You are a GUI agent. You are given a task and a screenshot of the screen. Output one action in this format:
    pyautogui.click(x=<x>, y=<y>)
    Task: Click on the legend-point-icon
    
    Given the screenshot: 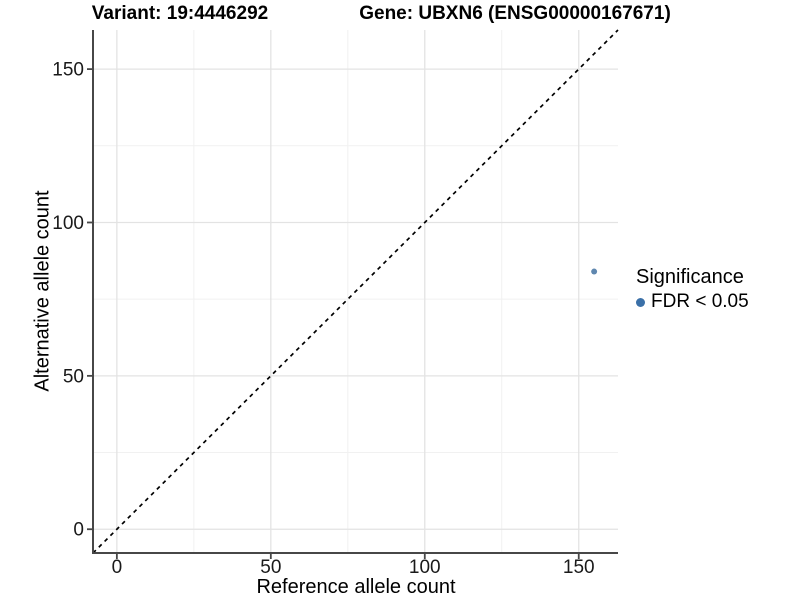 What is the action you would take?
    pyautogui.click(x=640, y=302)
    